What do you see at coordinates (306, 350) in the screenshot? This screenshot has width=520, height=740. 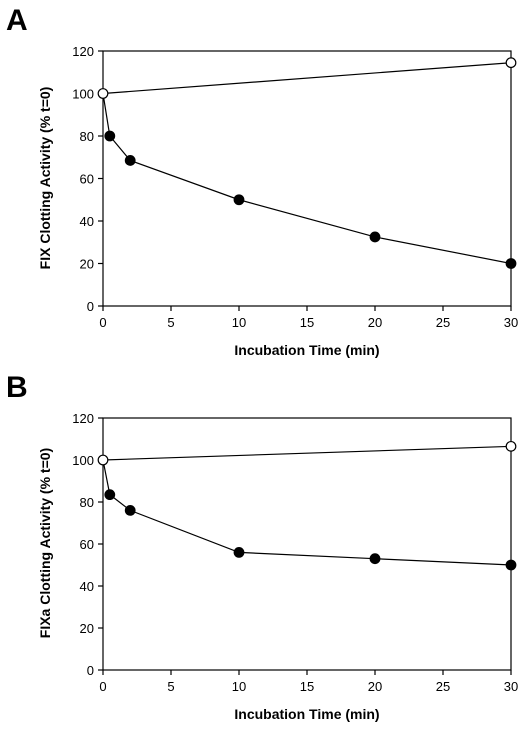 I see `x-axis-title-a: Incubation Time (min)` at bounding box center [306, 350].